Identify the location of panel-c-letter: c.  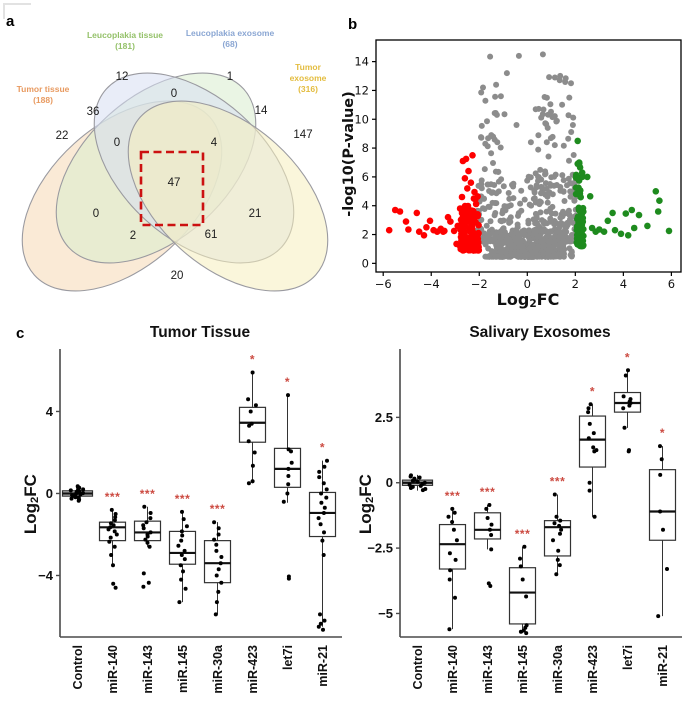
(20, 333).